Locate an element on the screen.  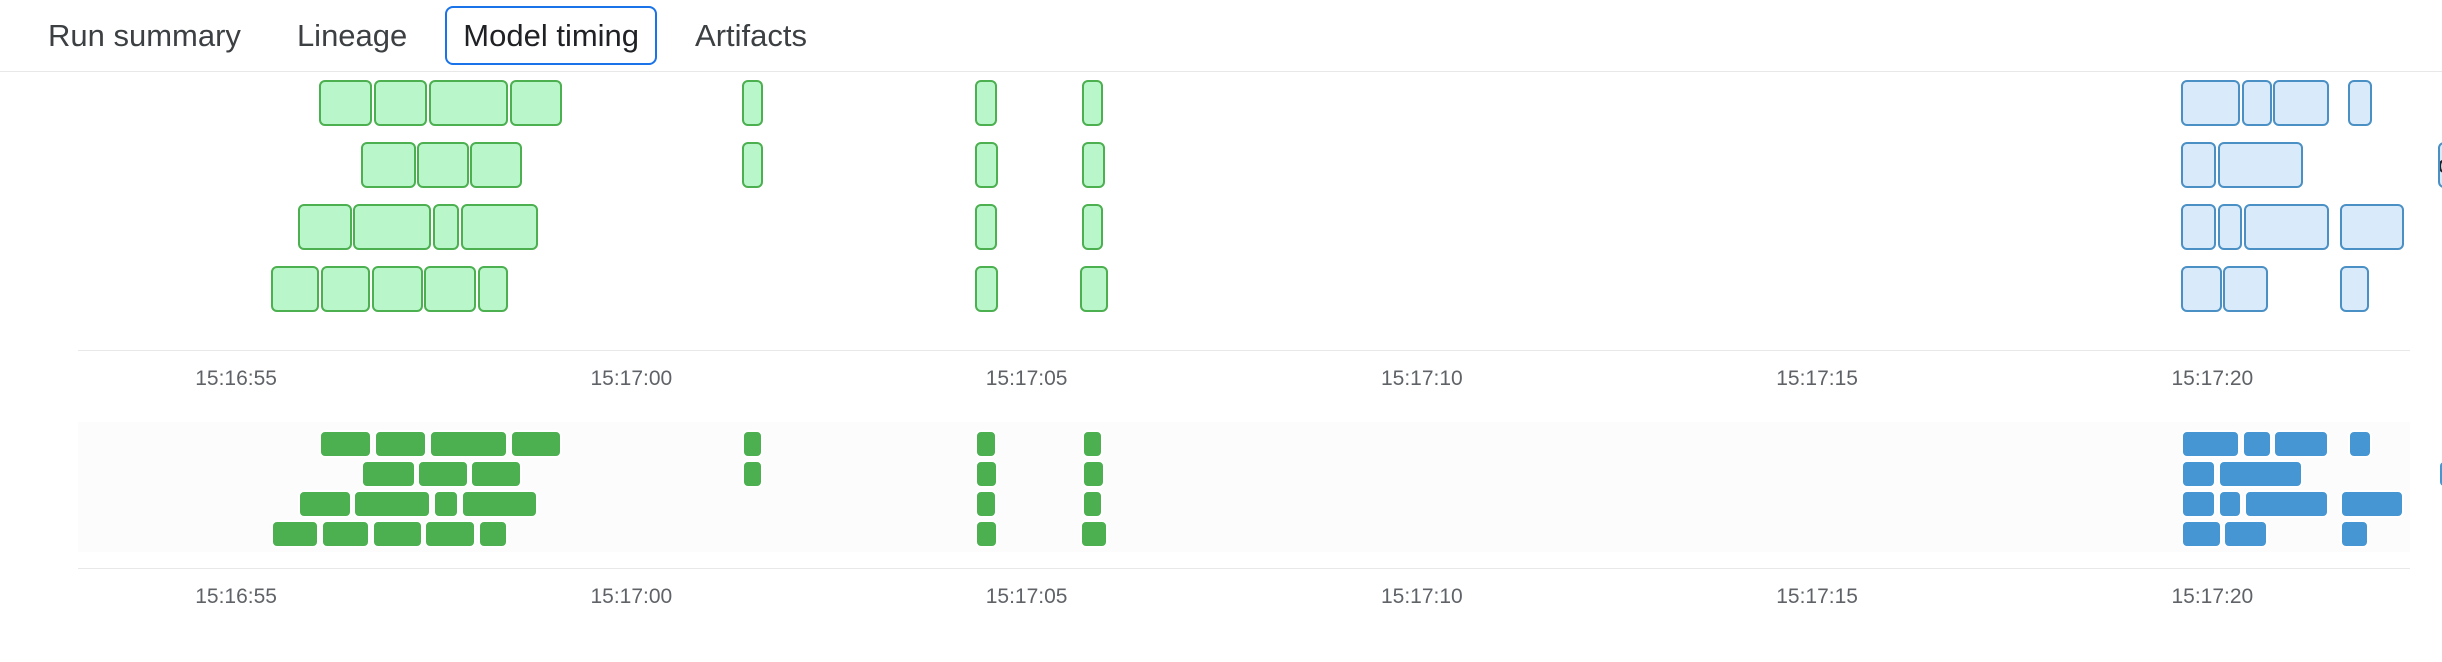
tab-lineage: Lineage is located at coordinates (352, 35).